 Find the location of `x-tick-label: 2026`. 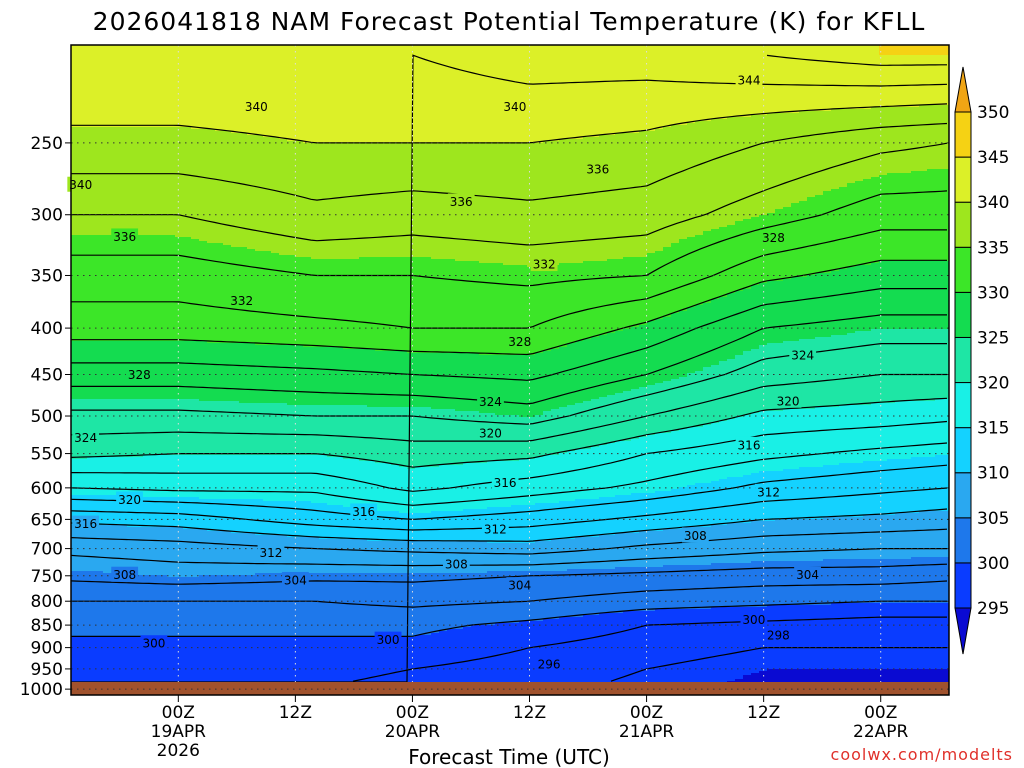

x-tick-label: 2026 is located at coordinates (178, 751).